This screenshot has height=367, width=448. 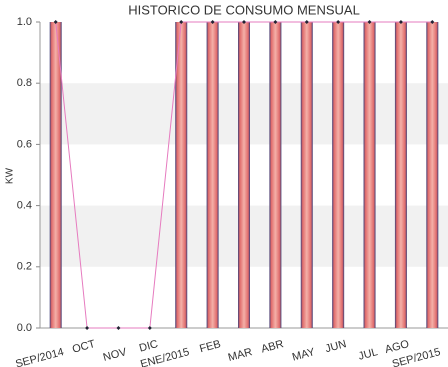 What do you see at coordinates (24, 83) in the screenshot?
I see `y-tick-label: 0.8` at bounding box center [24, 83].